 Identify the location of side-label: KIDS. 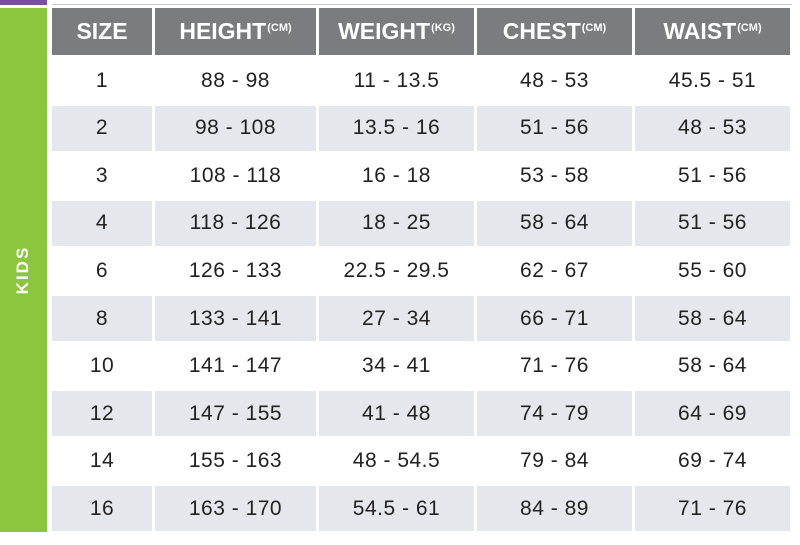
(22, 270).